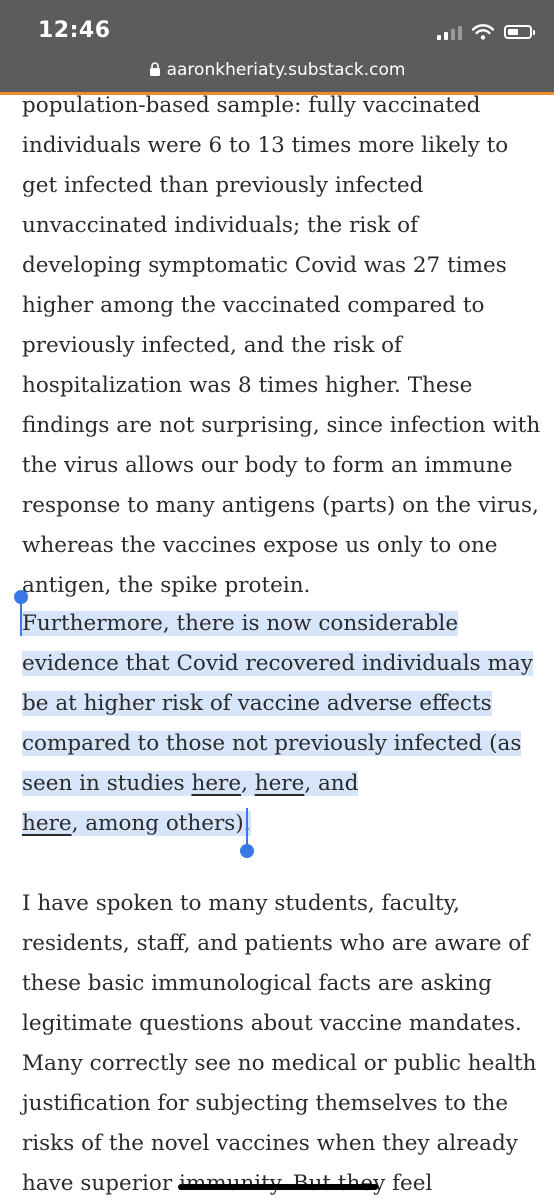 The height and width of the screenshot is (1204, 554). Describe the element at coordinates (331, 783) in the screenshot. I see `link-separator: , and` at that location.